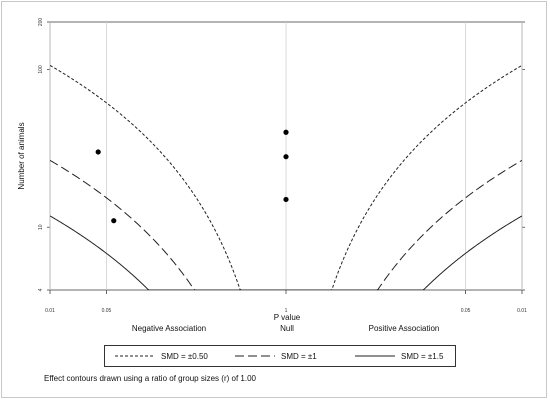  I want to click on short-dash-line-icon, so click(135, 356).